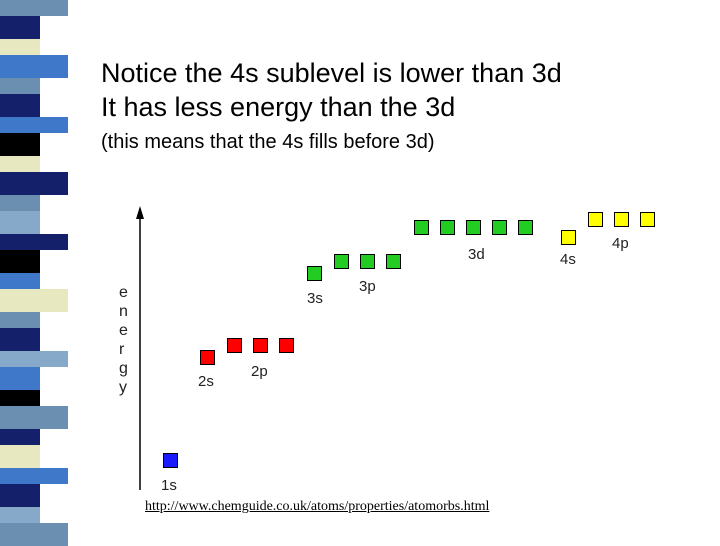 Image resolution: width=720 pixels, height=546 pixels. What do you see at coordinates (315, 298) in the screenshot?
I see `sublevel-label: 3s` at bounding box center [315, 298].